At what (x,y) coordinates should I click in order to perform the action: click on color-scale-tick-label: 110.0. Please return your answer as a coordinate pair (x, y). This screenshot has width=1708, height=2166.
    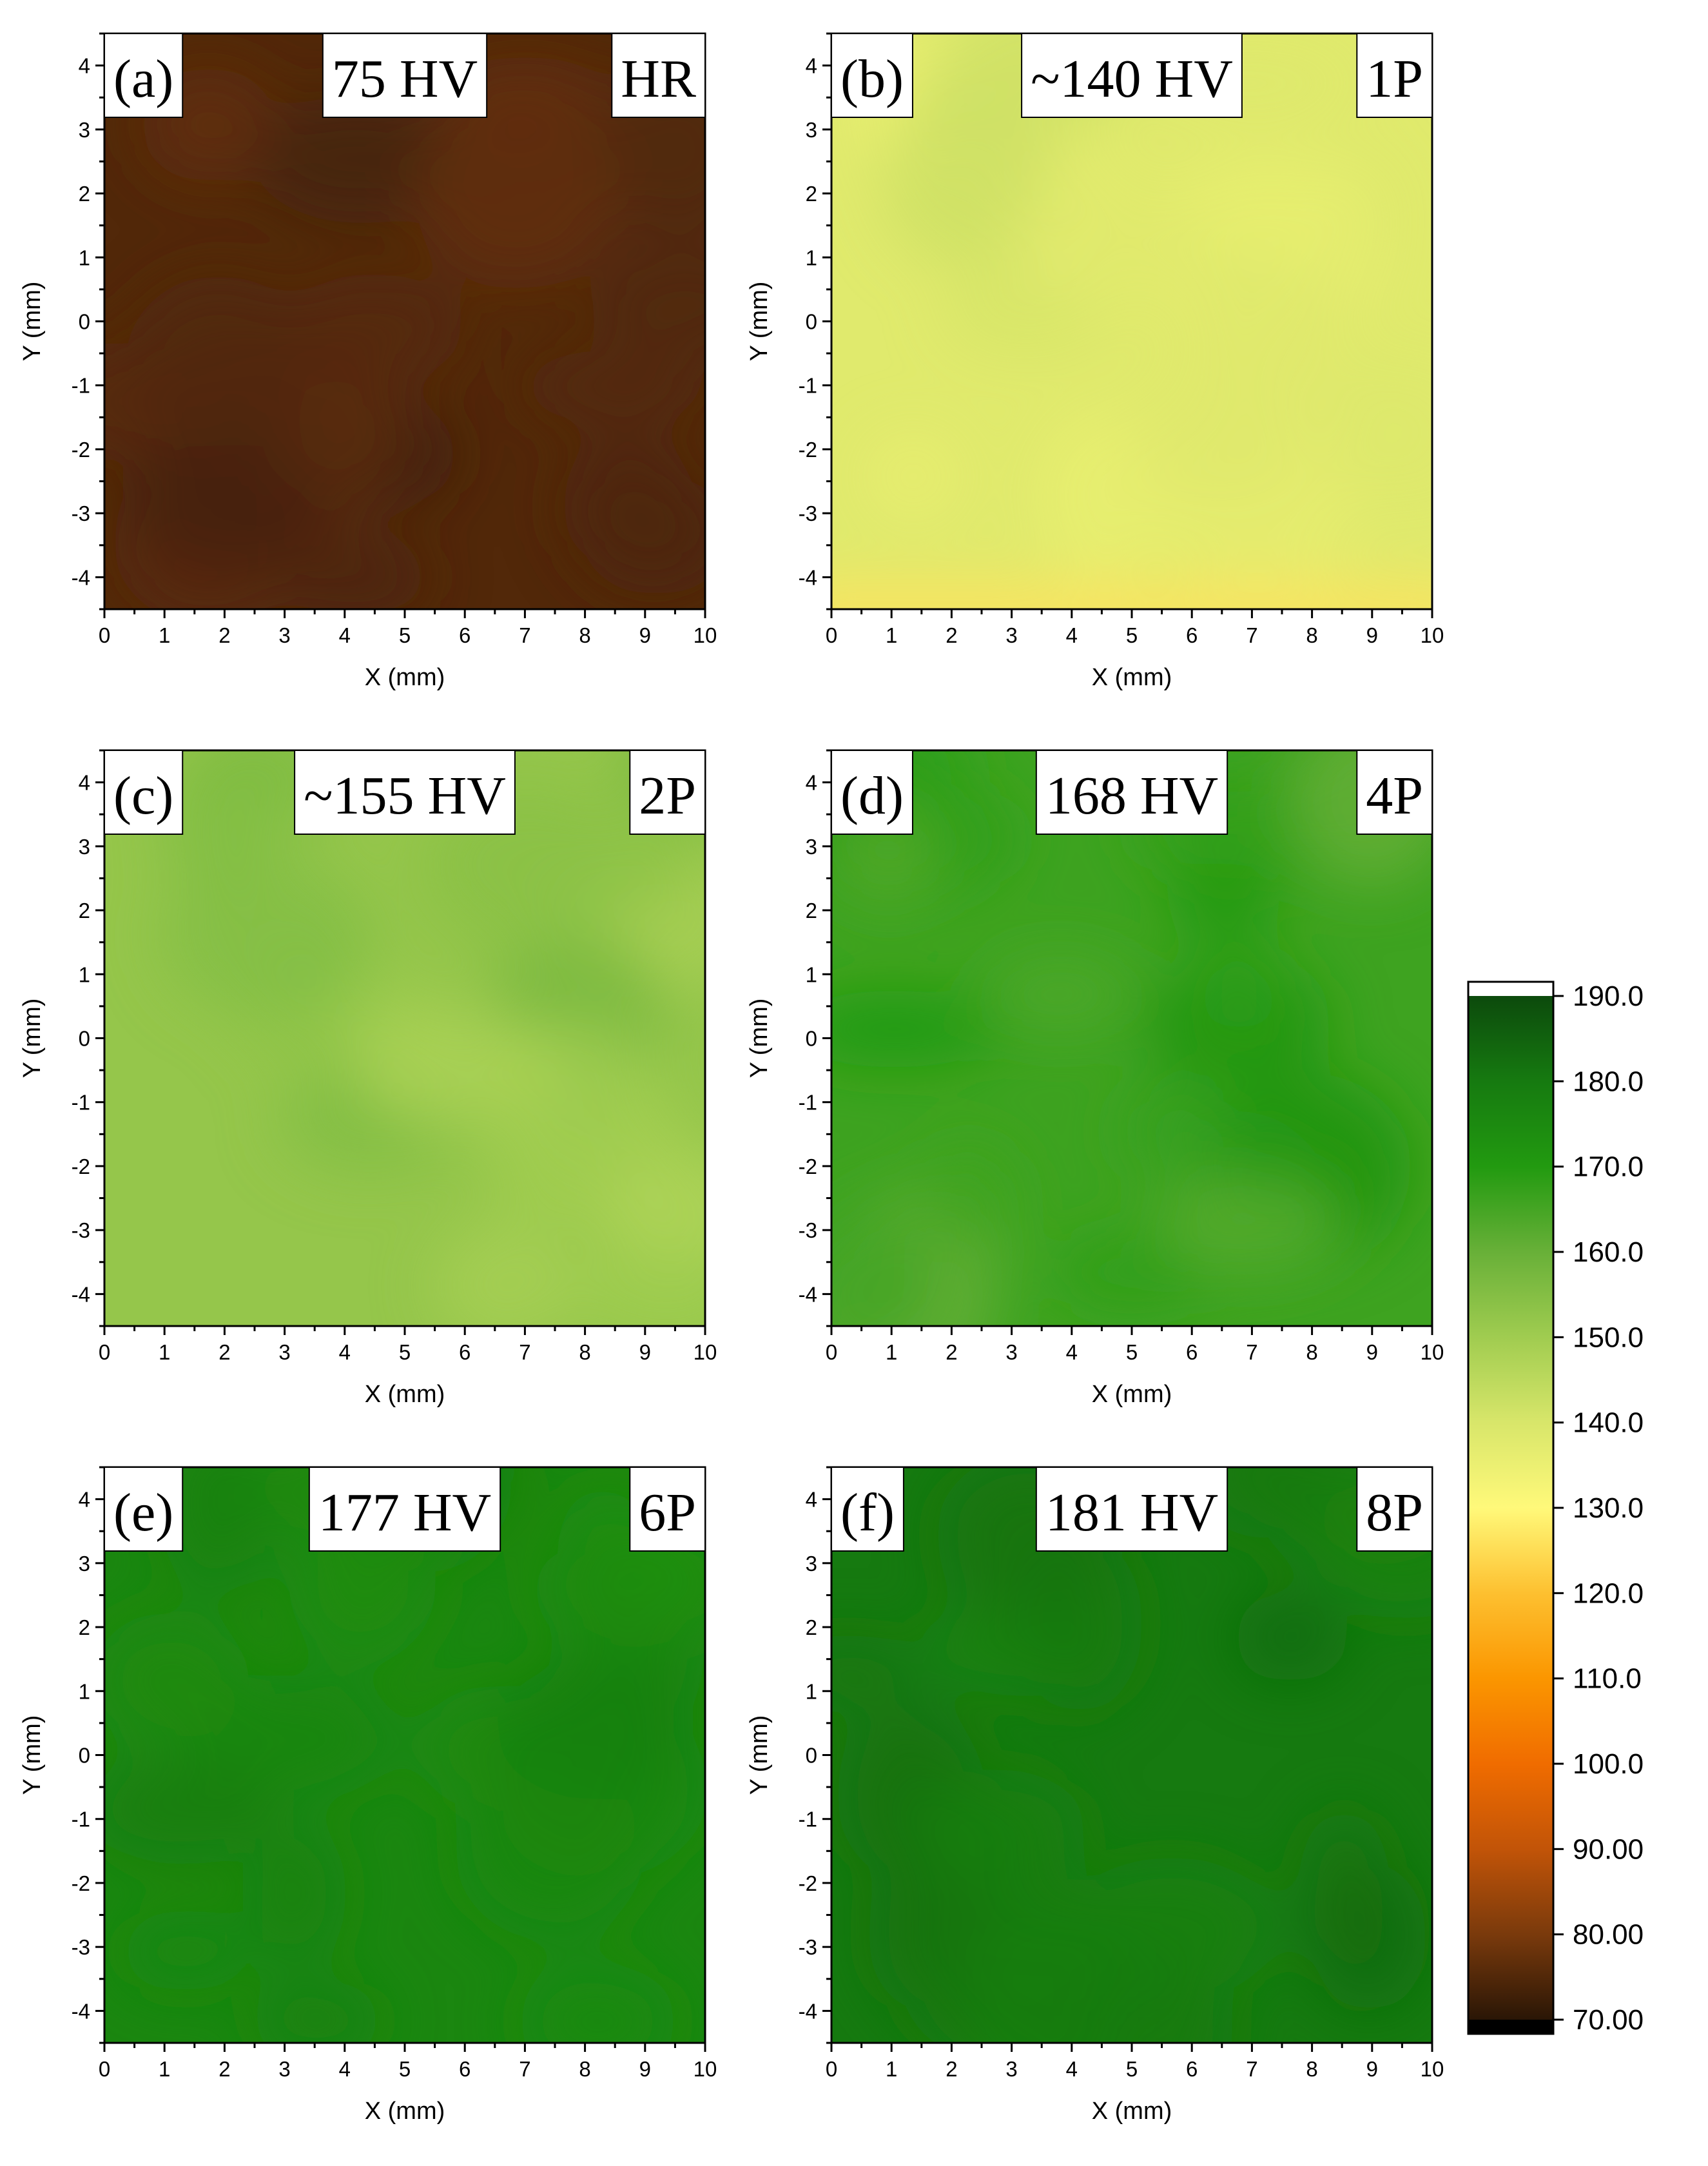
    Looking at the image, I should click on (1607, 1679).